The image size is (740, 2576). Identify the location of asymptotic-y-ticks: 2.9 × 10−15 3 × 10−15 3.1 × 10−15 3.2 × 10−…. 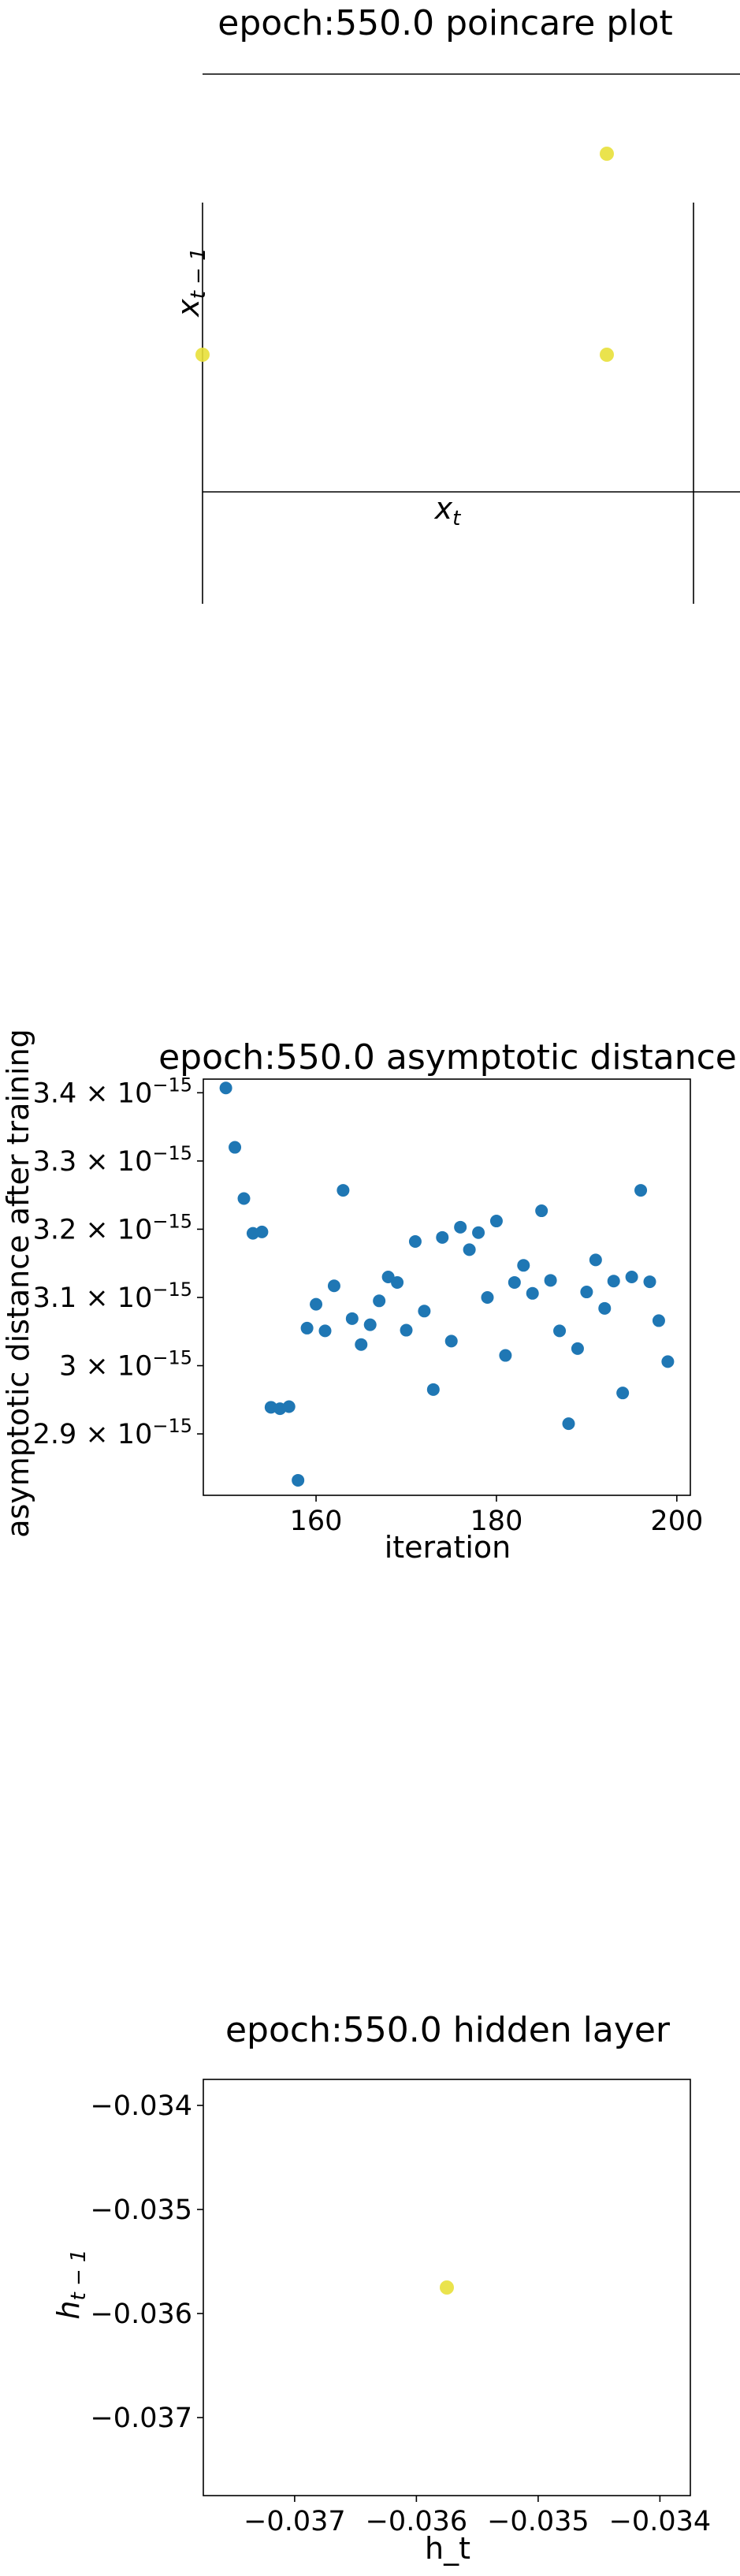
(118, 1262).